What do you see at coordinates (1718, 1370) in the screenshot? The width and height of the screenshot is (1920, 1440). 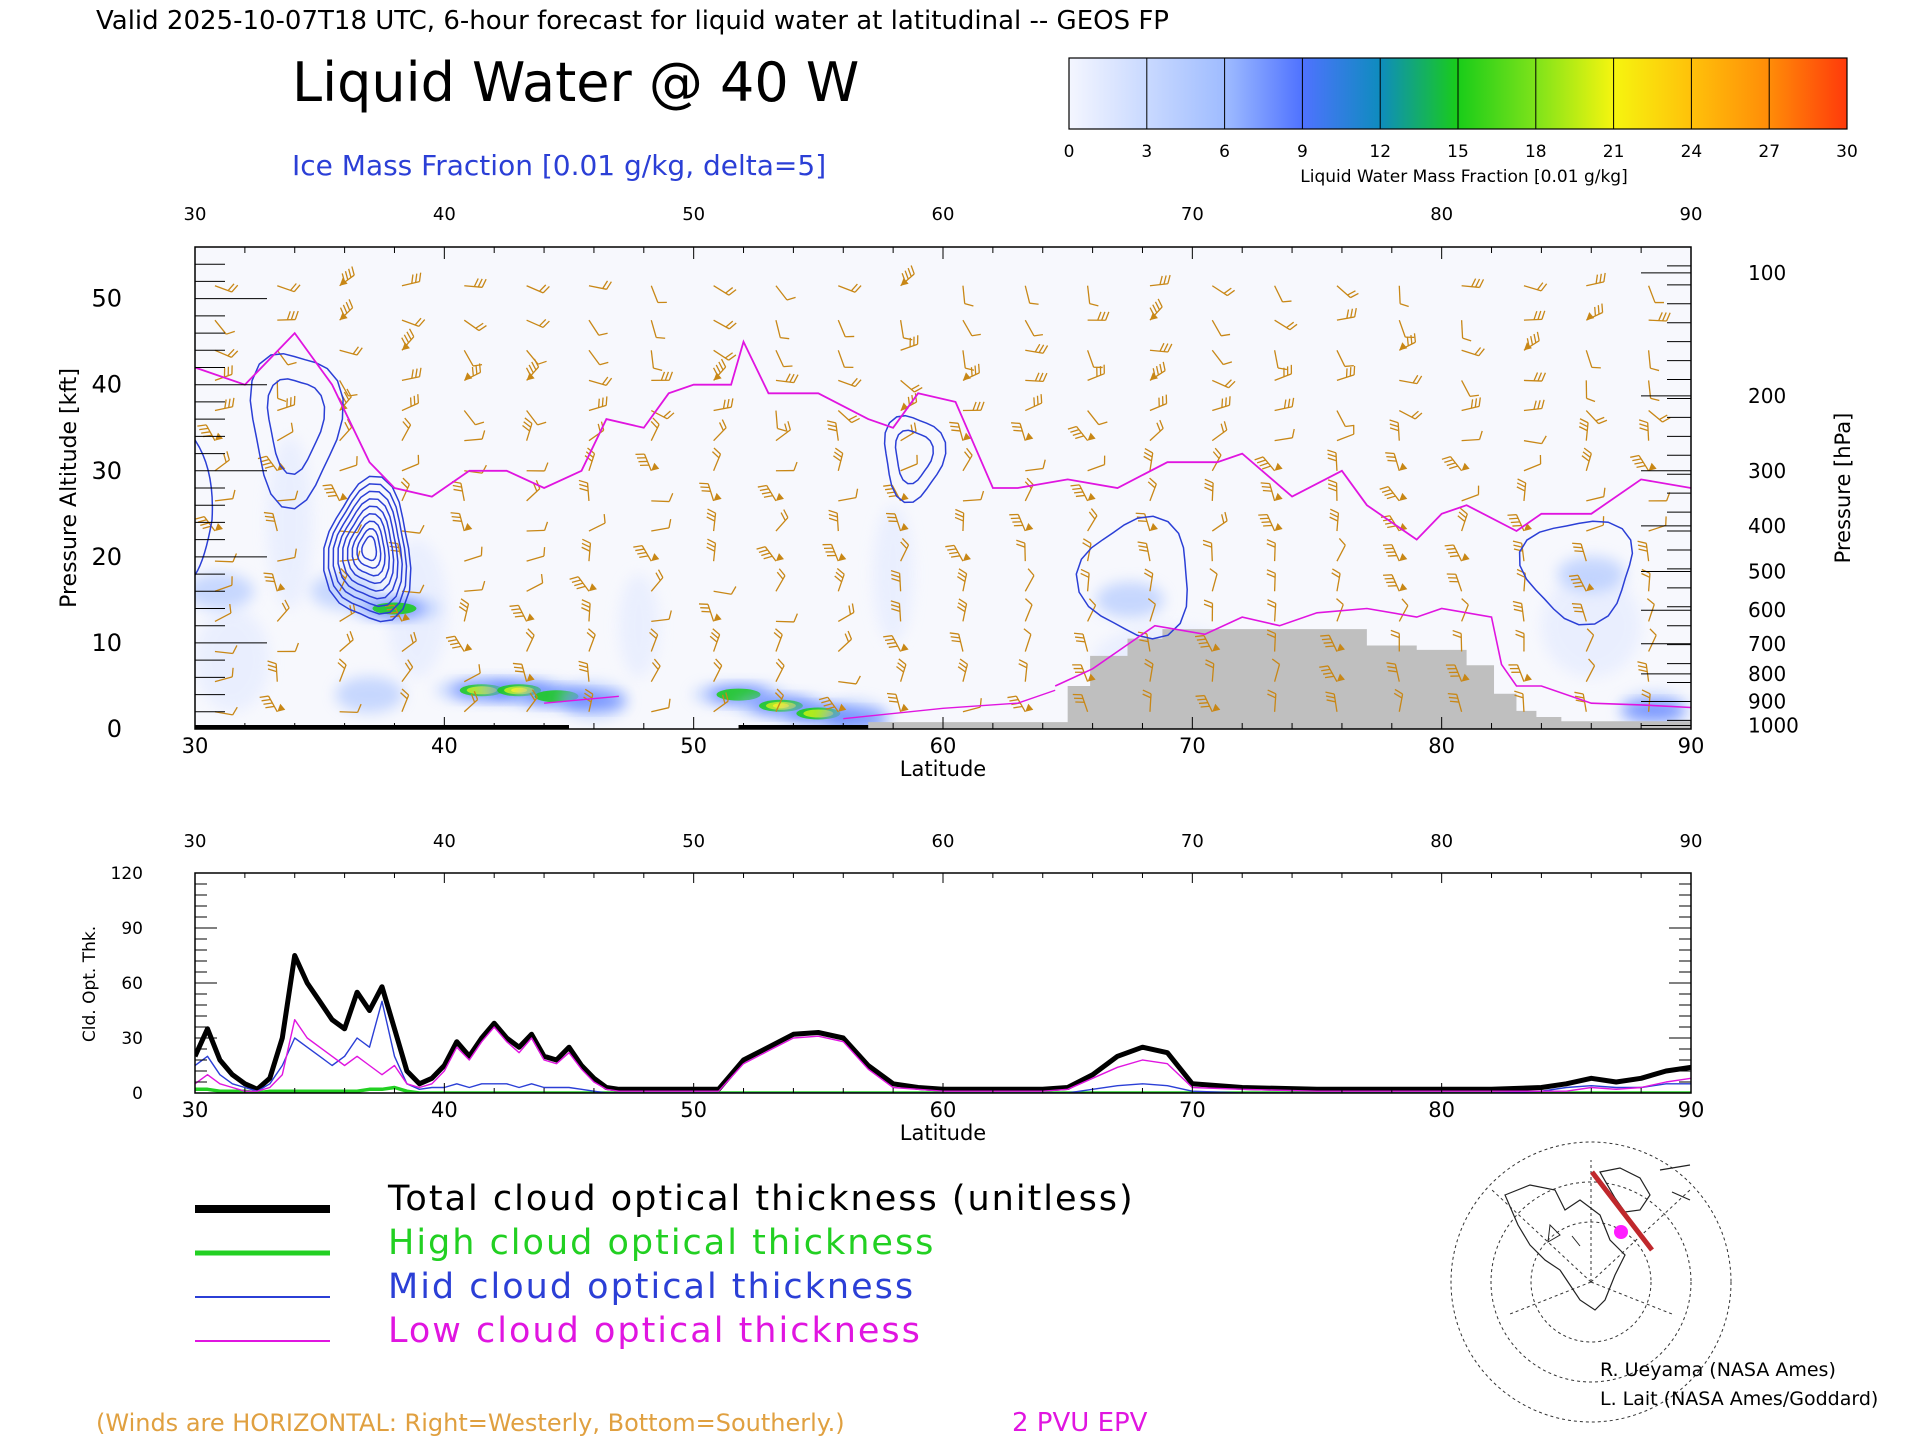 I see `credit-line-1: R. Ueyama (NASA Ames)` at bounding box center [1718, 1370].